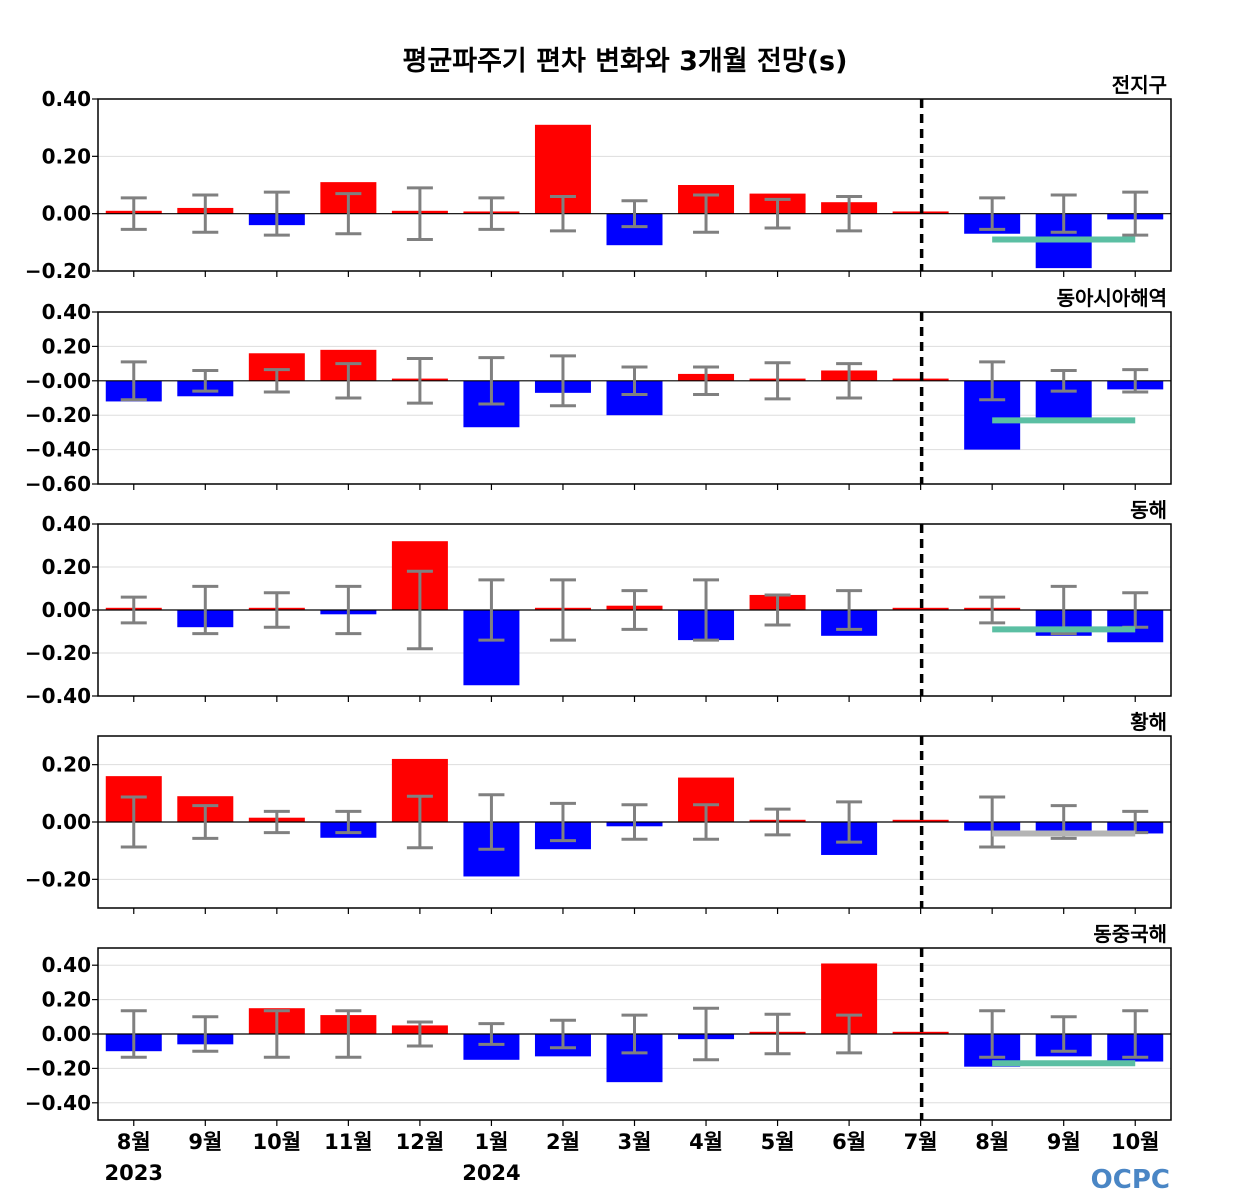  I want to click on x-tick-label: 4월, so click(706, 1142).